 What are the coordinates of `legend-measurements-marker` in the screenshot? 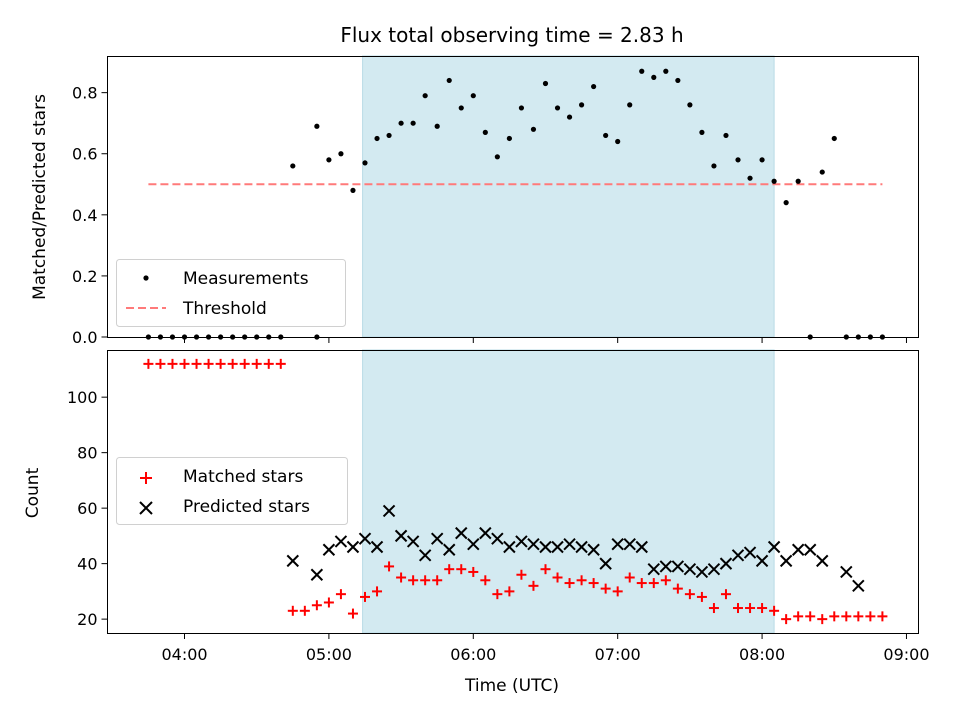 It's located at (146, 278).